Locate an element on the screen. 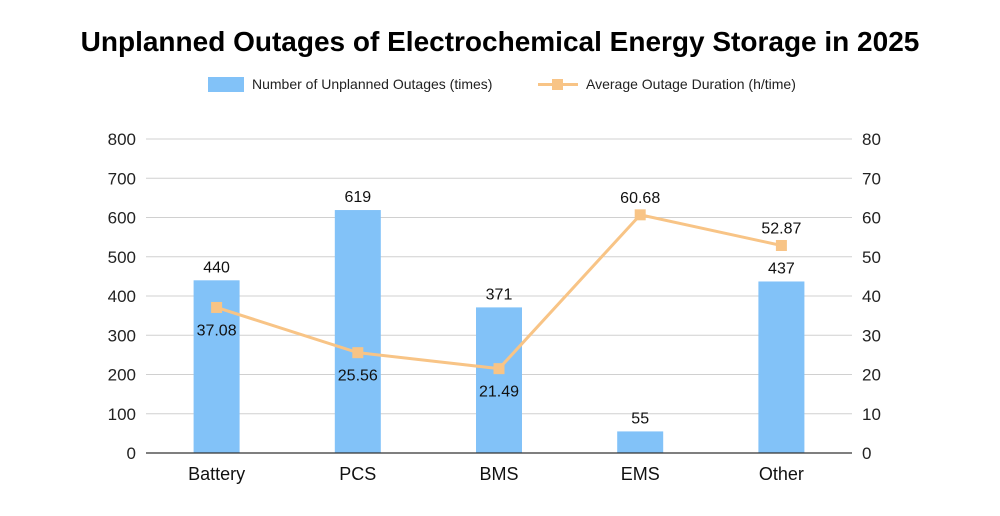  y-left-tick-label: 700 is located at coordinates (122, 178).